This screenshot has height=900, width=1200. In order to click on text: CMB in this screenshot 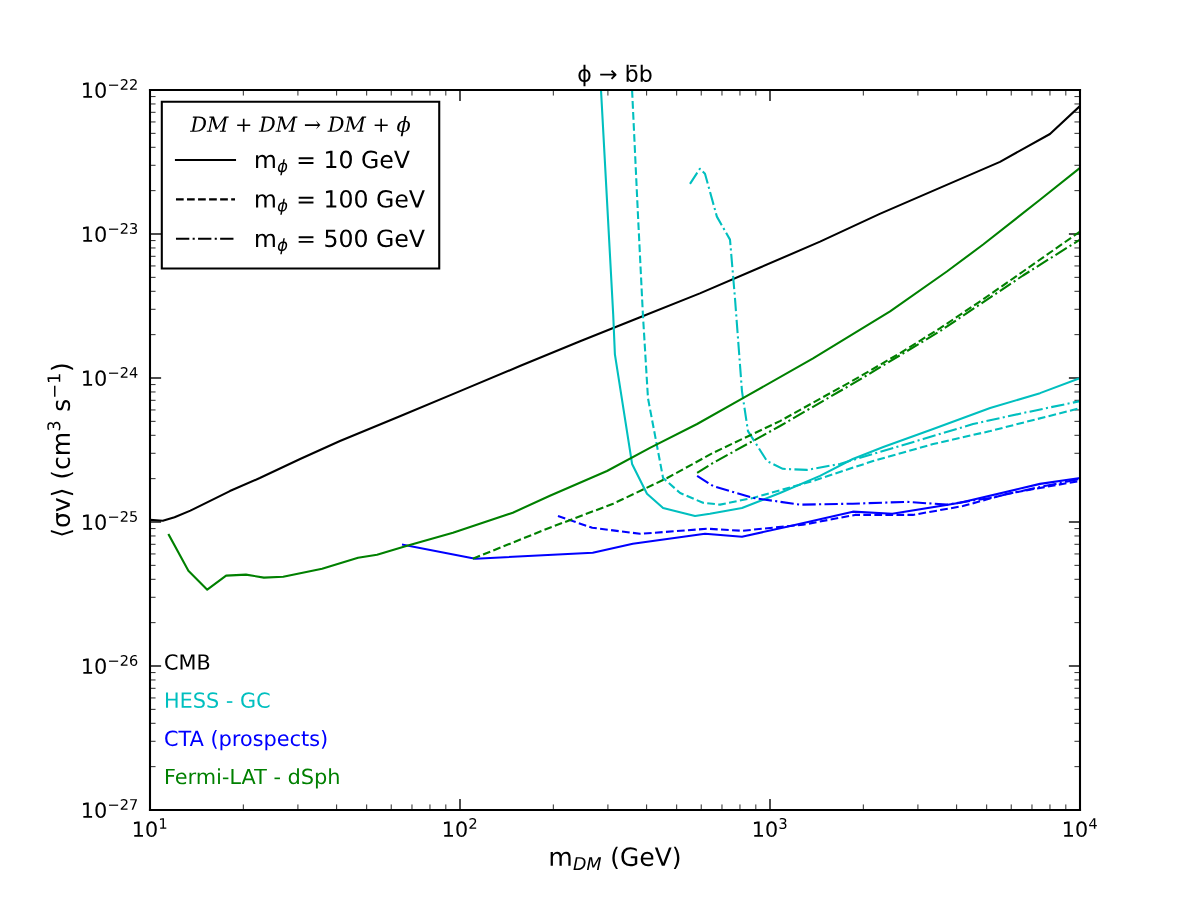, I will do `click(187, 662)`.